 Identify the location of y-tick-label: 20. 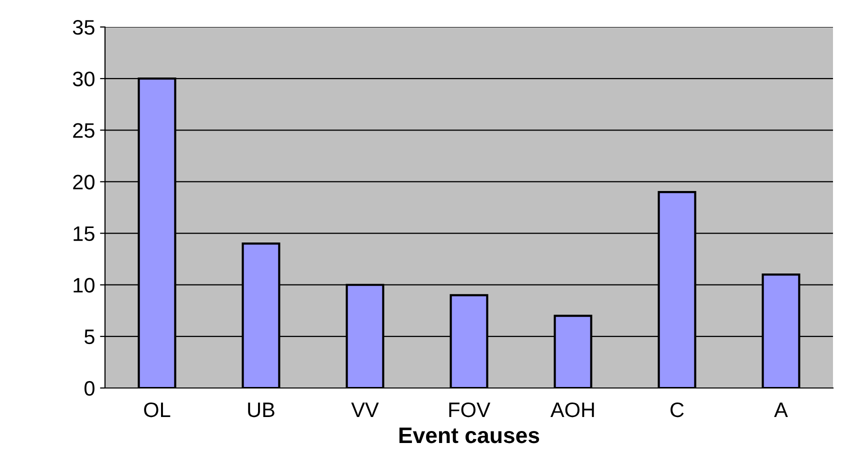
(83, 182).